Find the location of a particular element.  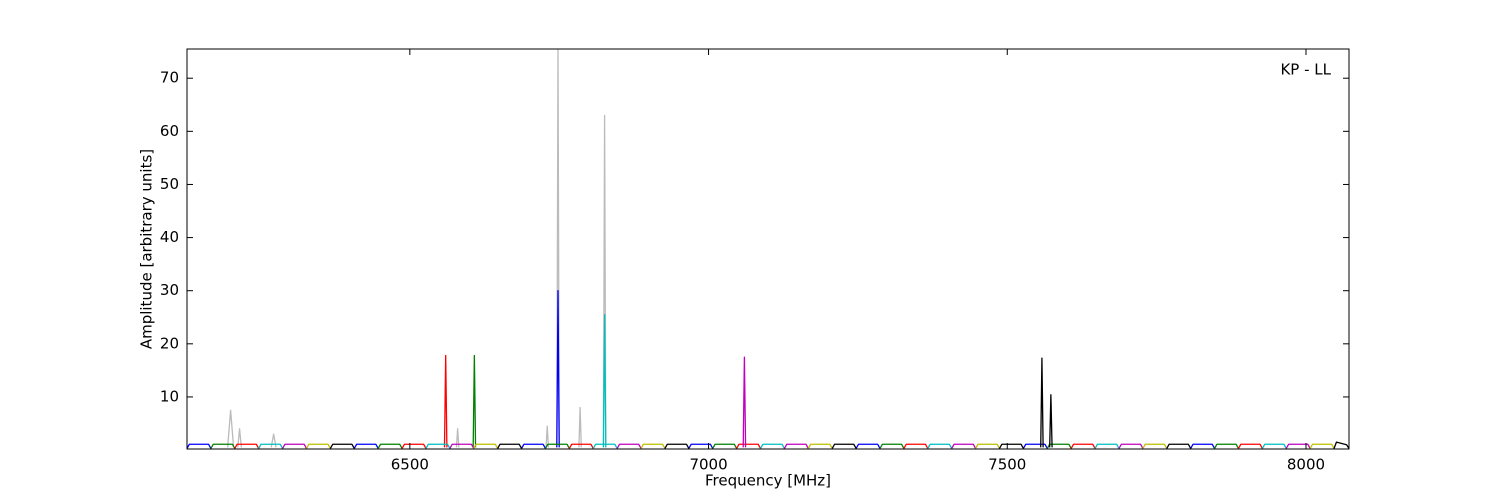

x-tick-label: 7000 is located at coordinates (708, 465).